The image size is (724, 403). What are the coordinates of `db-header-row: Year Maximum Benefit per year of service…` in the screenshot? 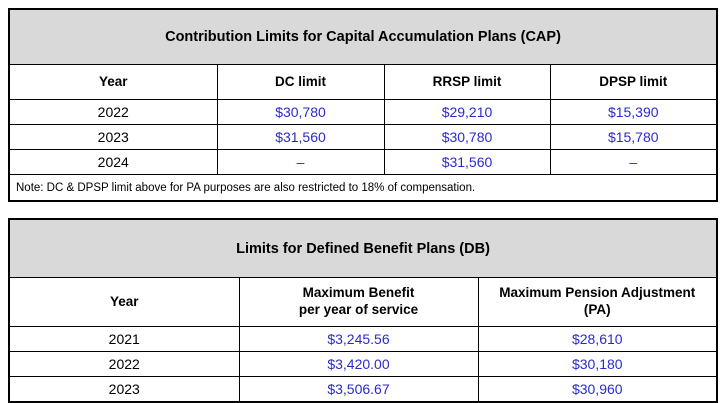 It's located at (363, 302).